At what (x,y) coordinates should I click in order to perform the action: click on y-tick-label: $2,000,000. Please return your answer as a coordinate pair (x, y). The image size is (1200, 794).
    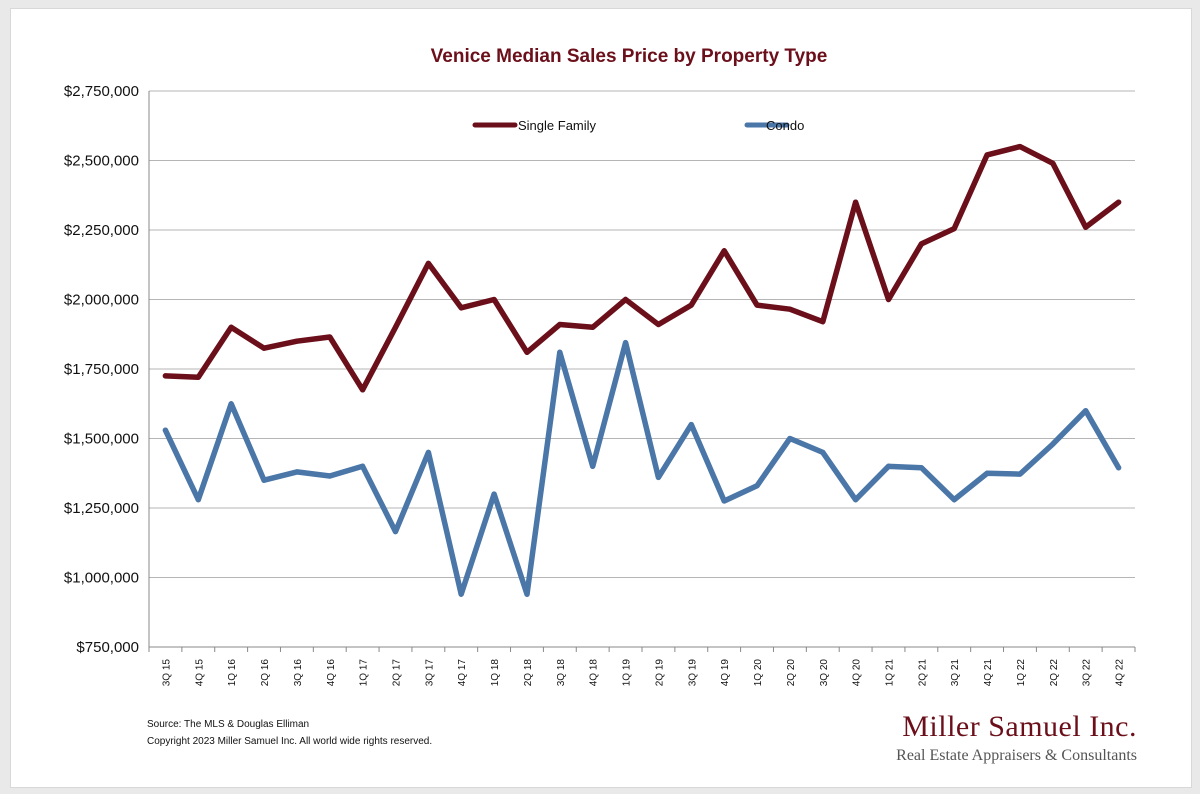
    Looking at the image, I should click on (101, 300).